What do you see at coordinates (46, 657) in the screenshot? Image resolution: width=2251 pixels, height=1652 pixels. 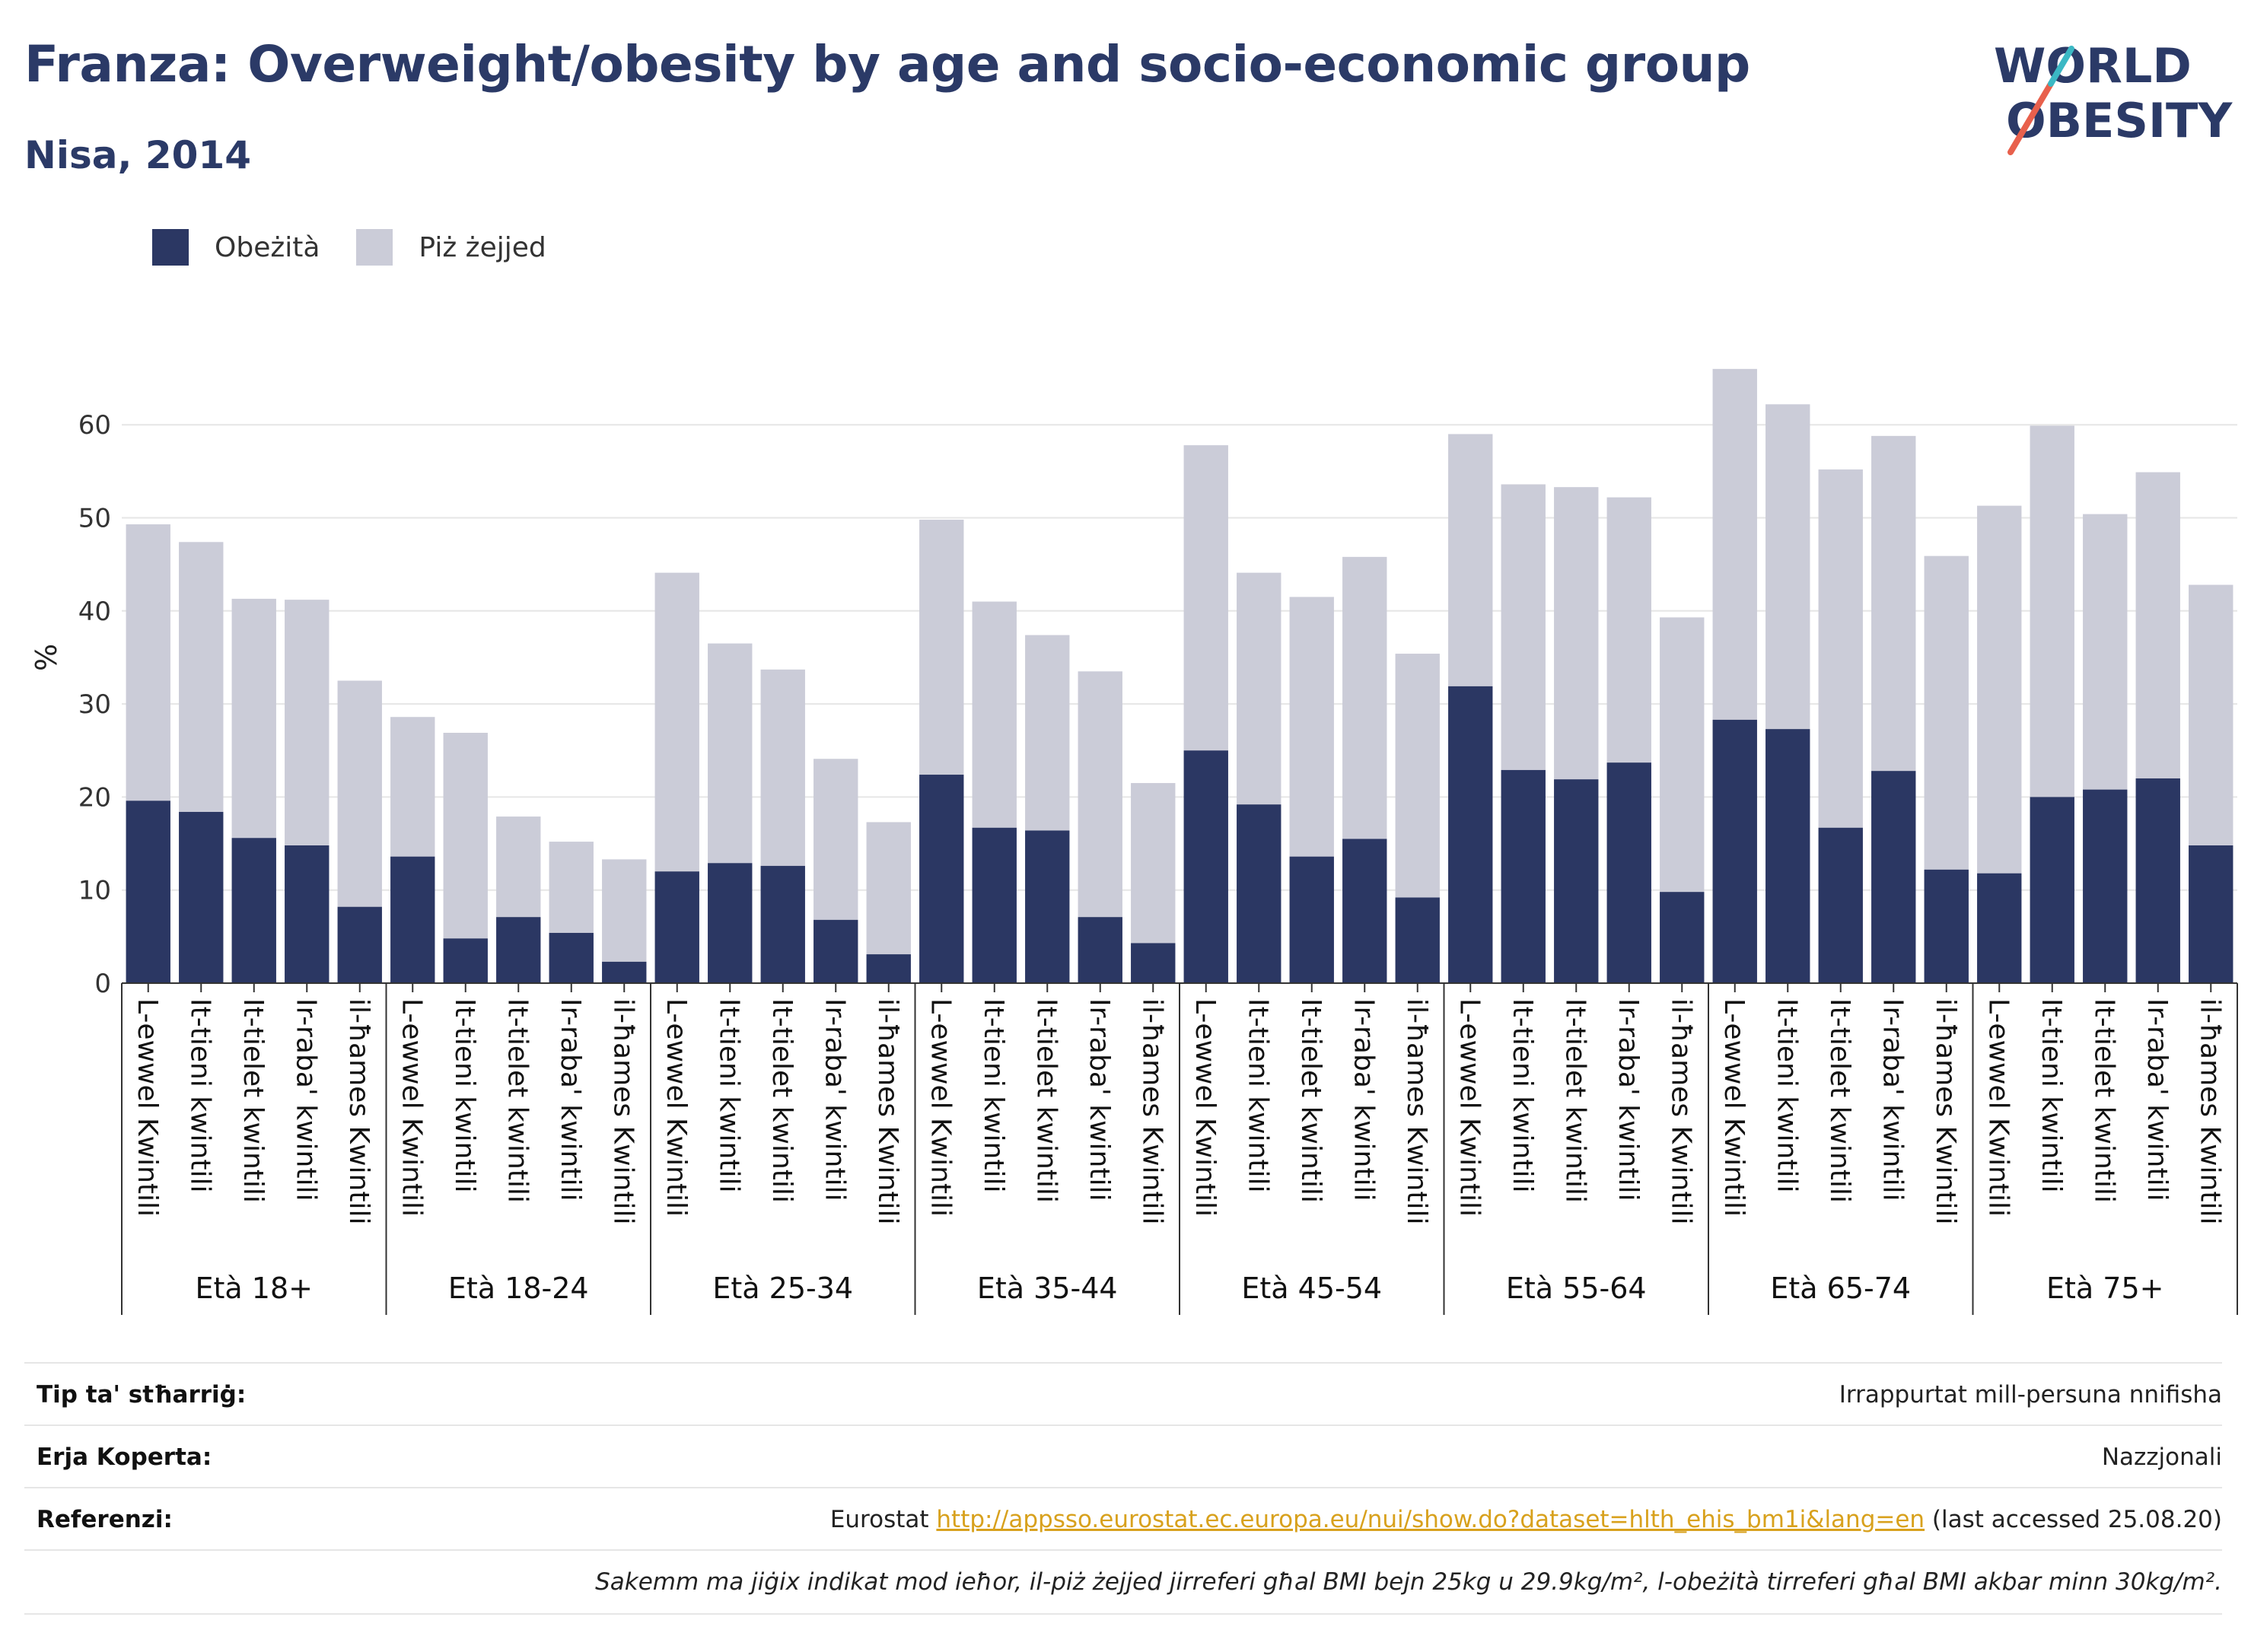 I see `y-axis-label: %` at bounding box center [46, 657].